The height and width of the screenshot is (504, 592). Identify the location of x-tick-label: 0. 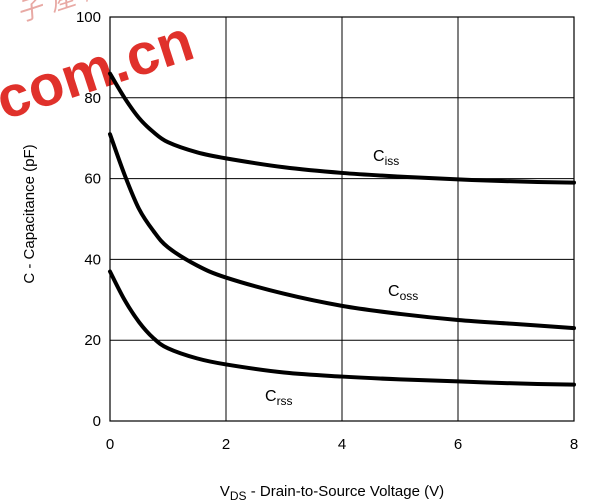
(110, 444).